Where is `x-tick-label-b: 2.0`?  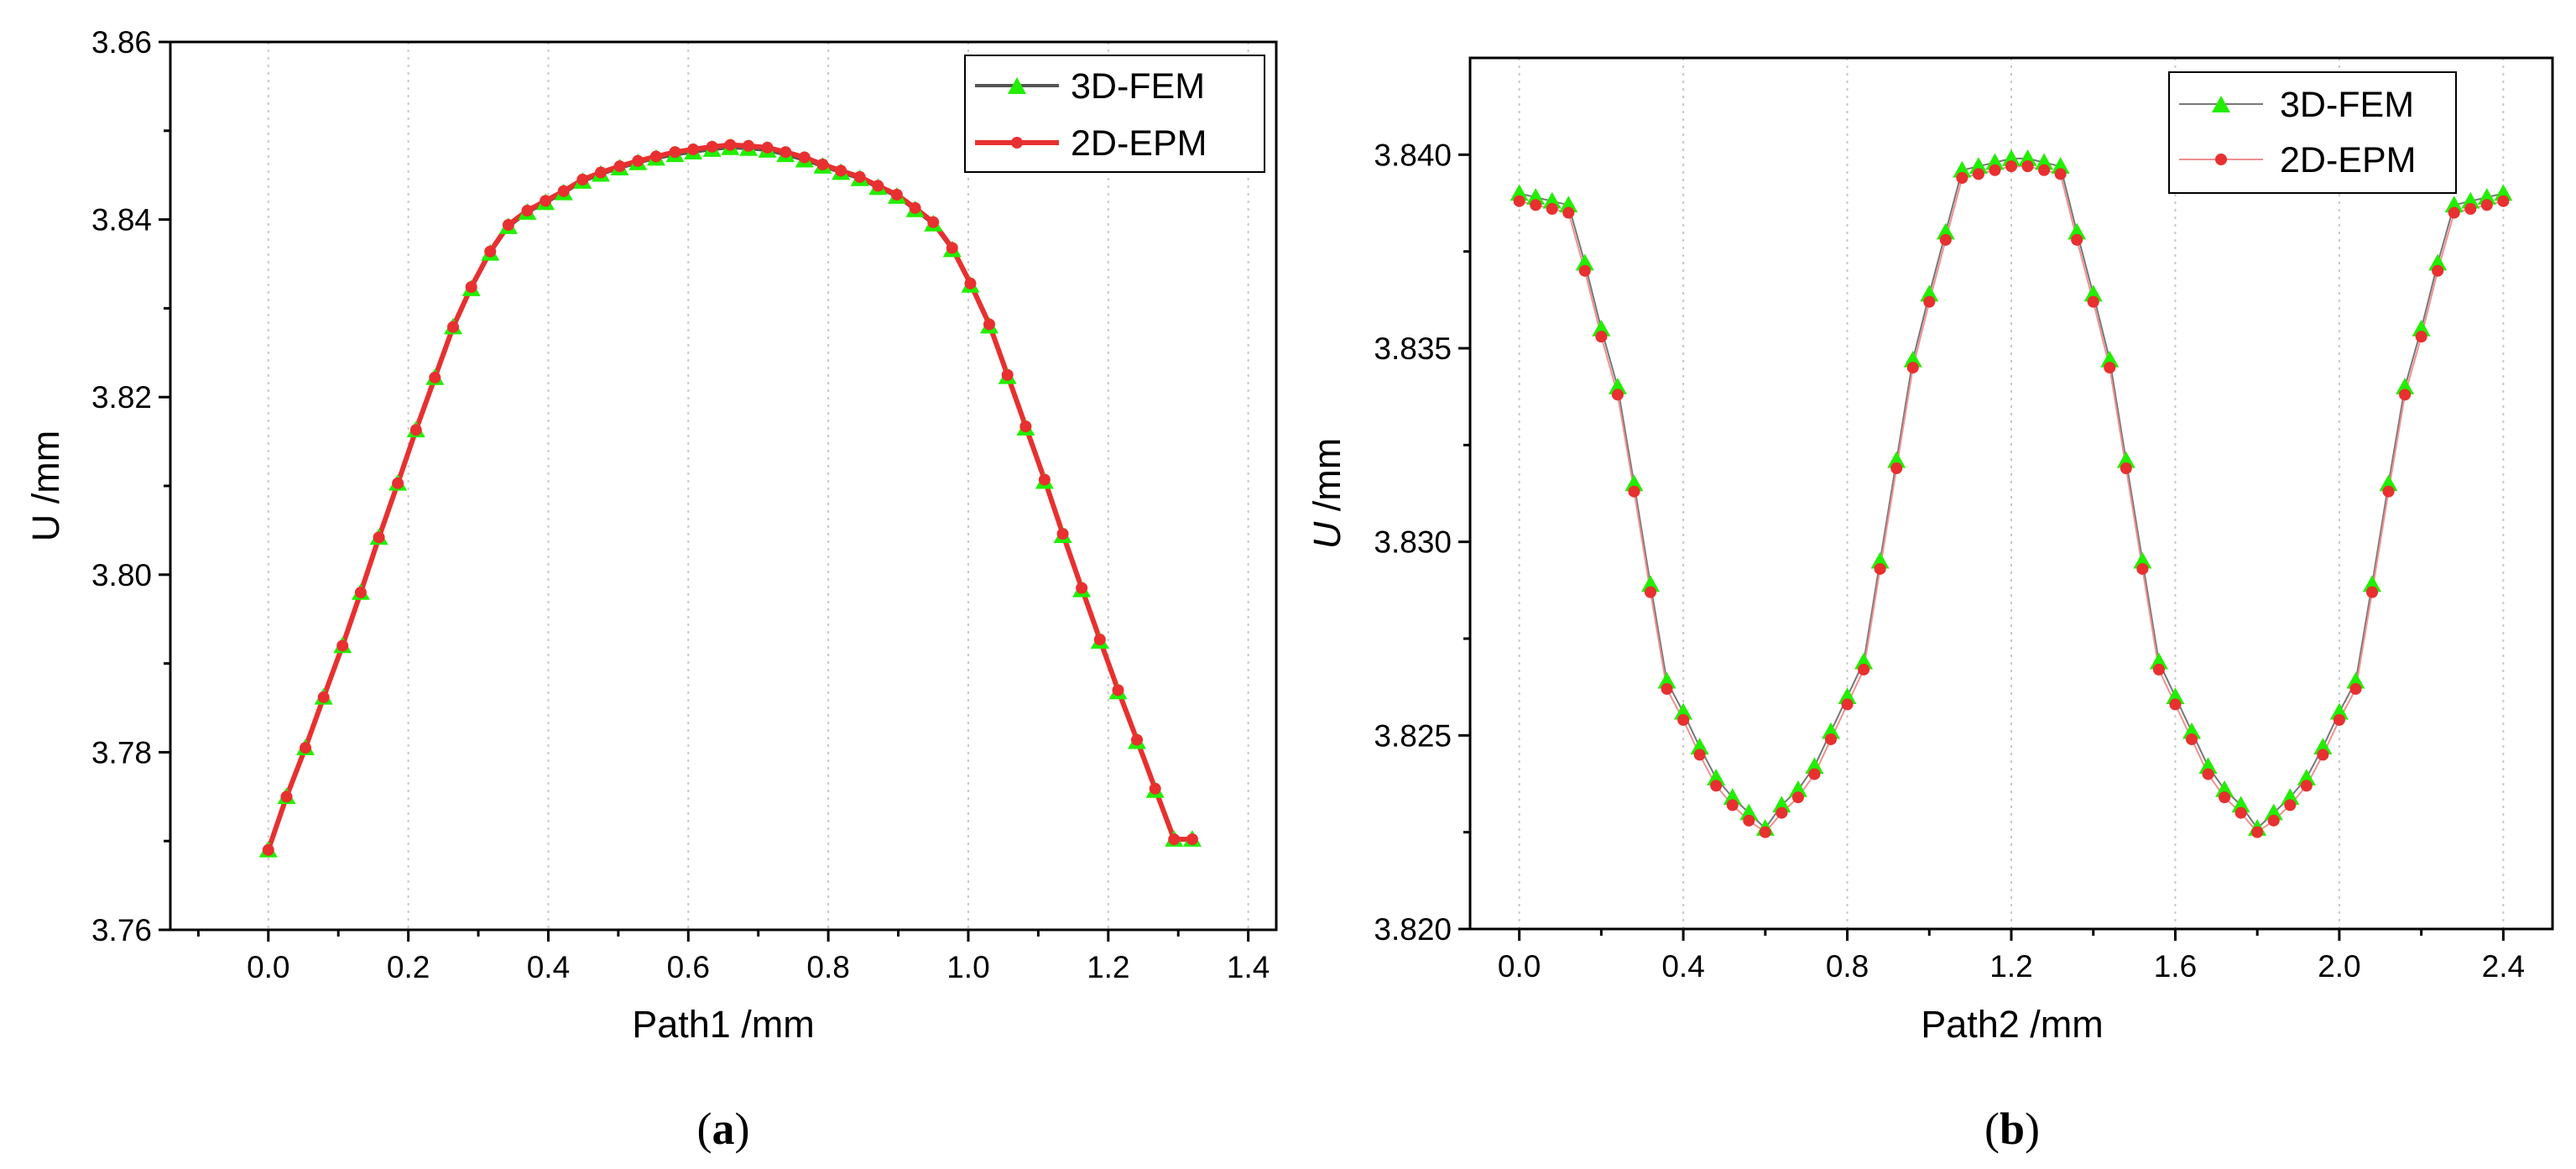 x-tick-label-b: 2.0 is located at coordinates (2339, 966).